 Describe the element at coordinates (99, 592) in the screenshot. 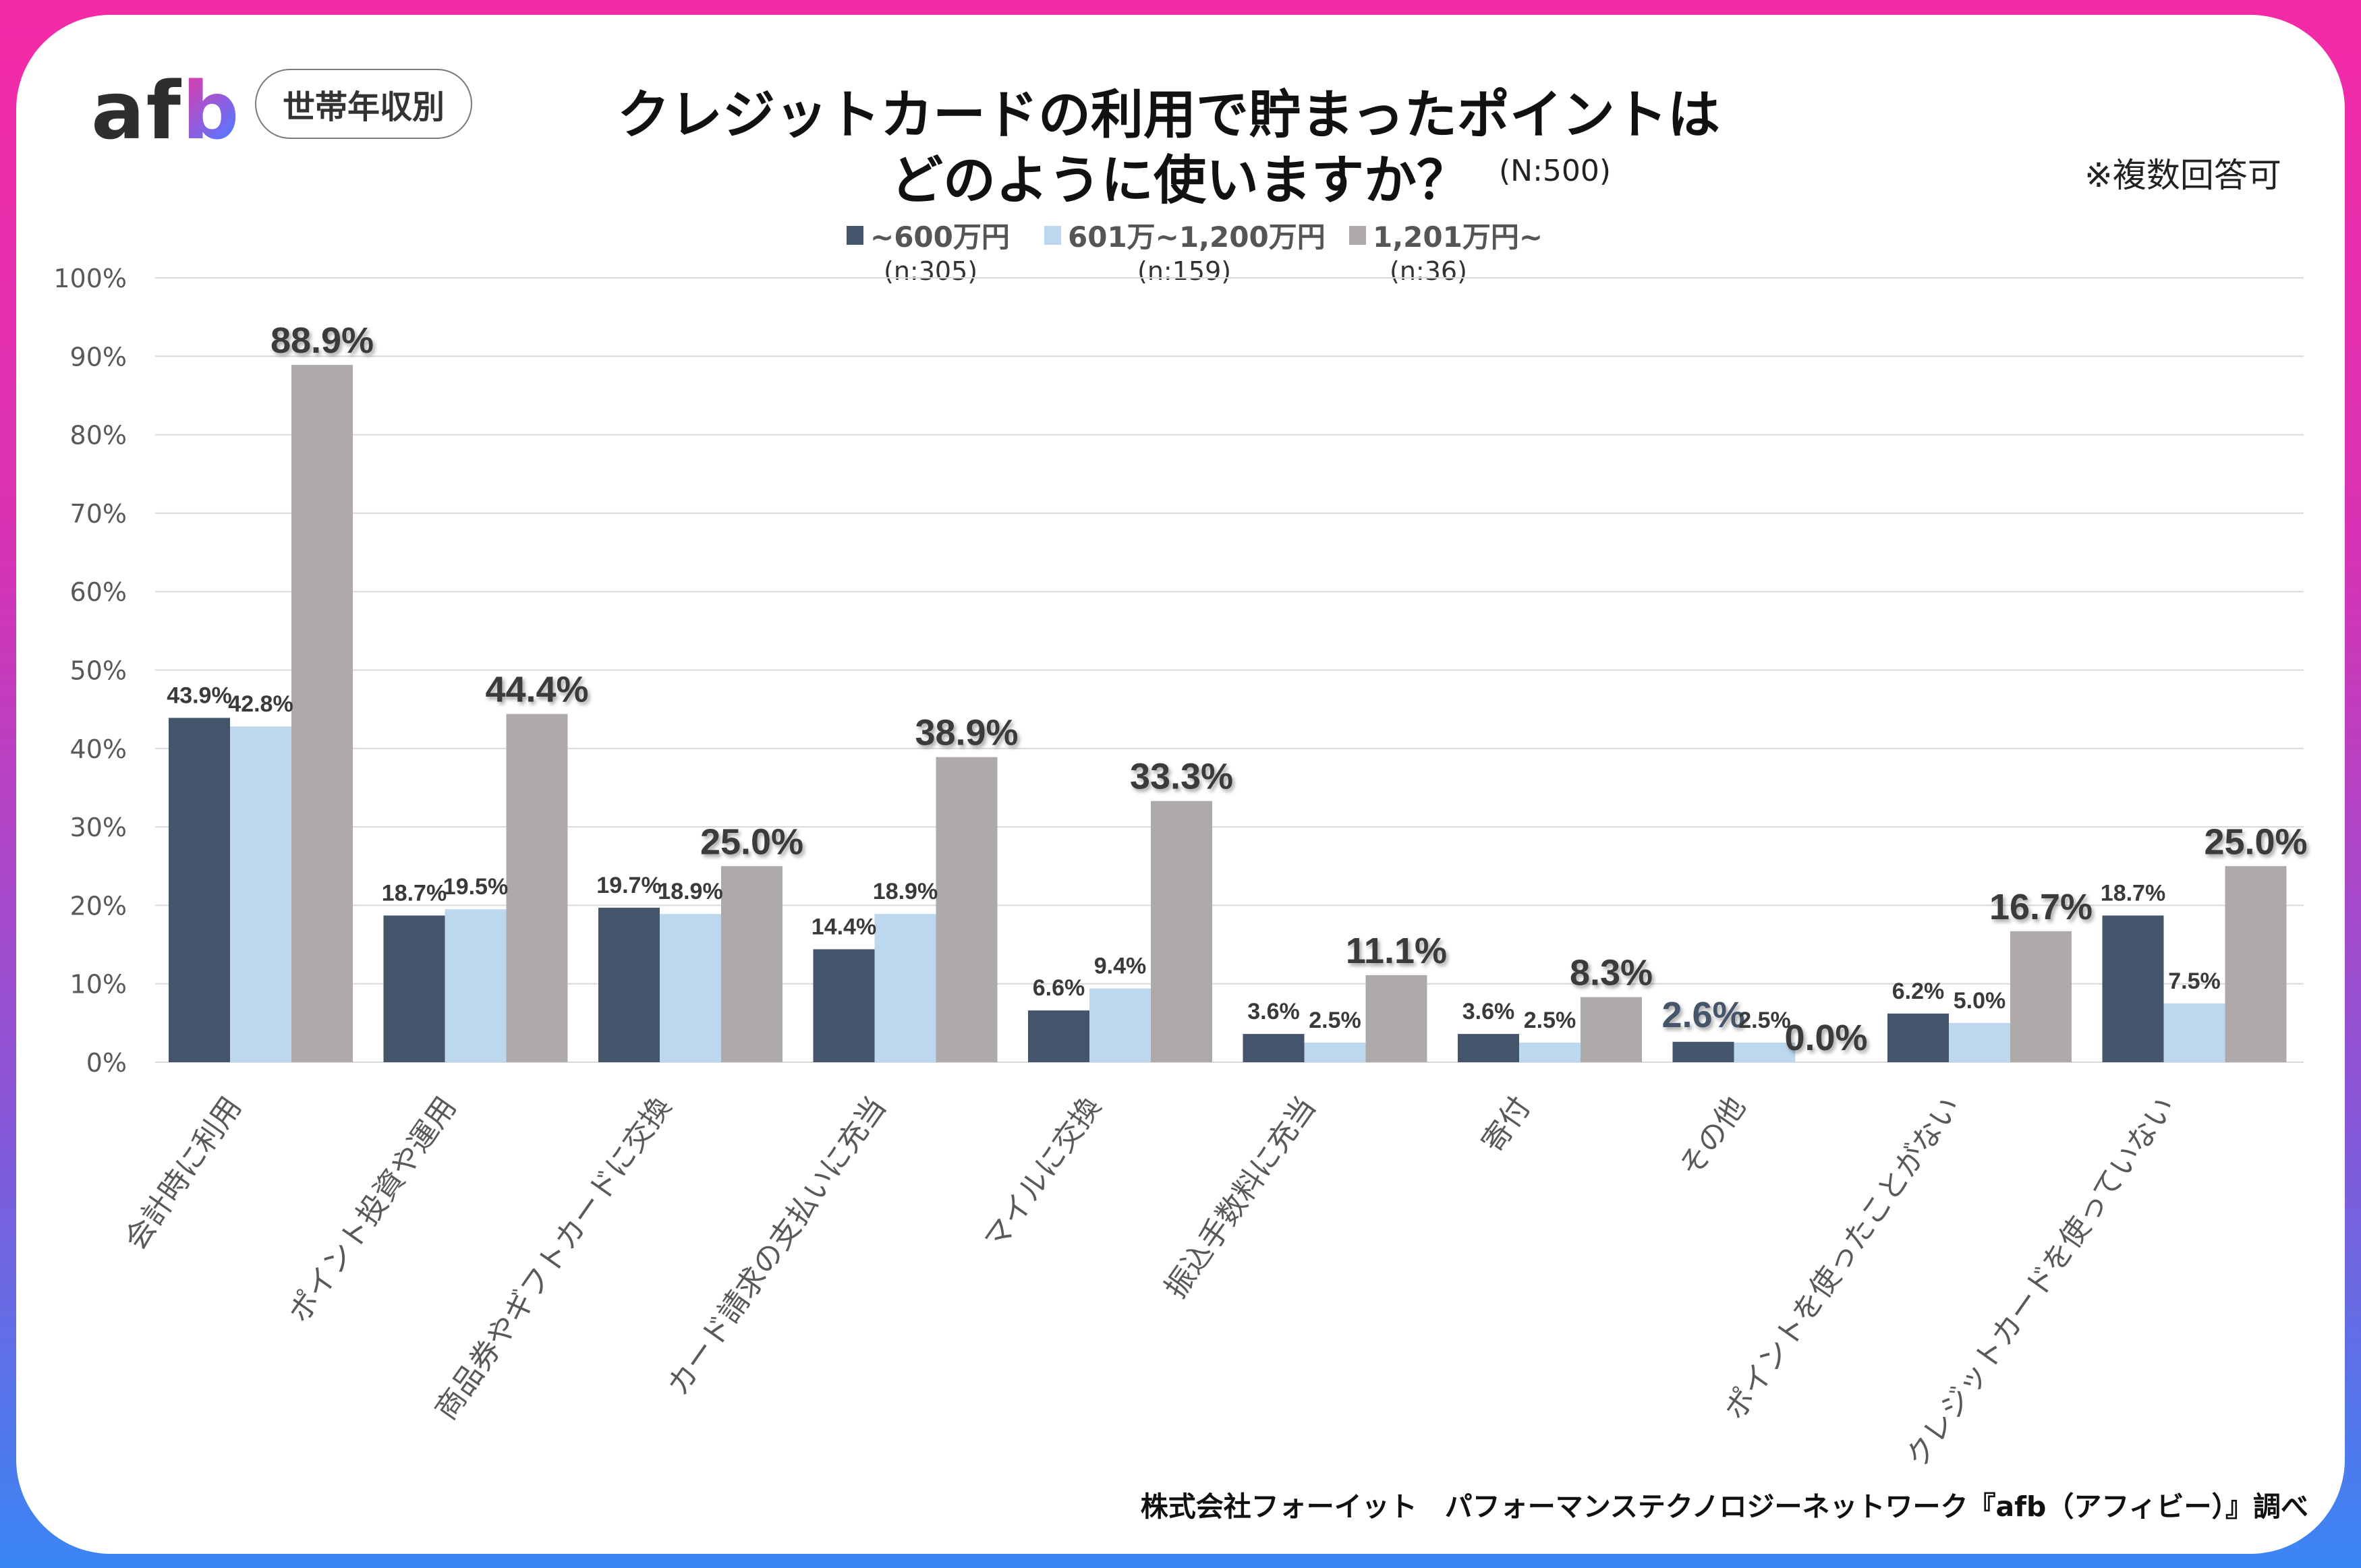

I see `y-tick-label: 60%` at that location.